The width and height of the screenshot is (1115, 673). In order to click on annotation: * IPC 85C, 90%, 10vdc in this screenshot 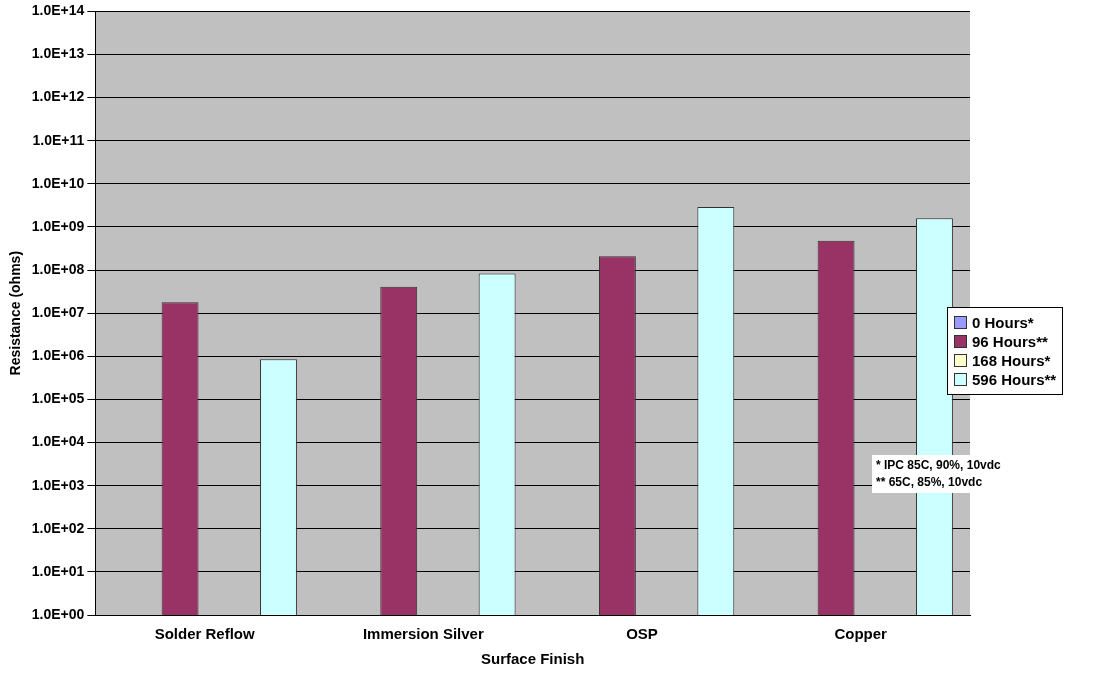, I will do `click(938, 465)`.